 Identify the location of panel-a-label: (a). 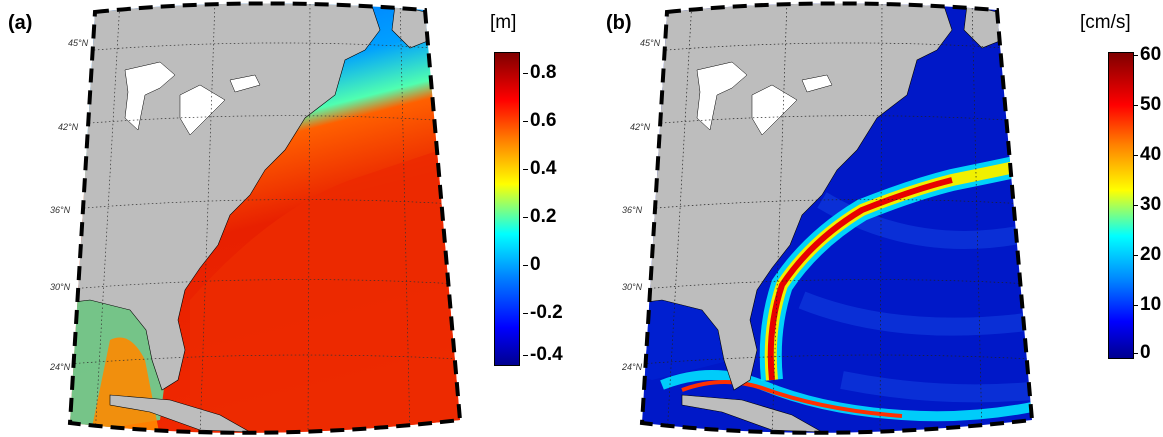
(20, 23).